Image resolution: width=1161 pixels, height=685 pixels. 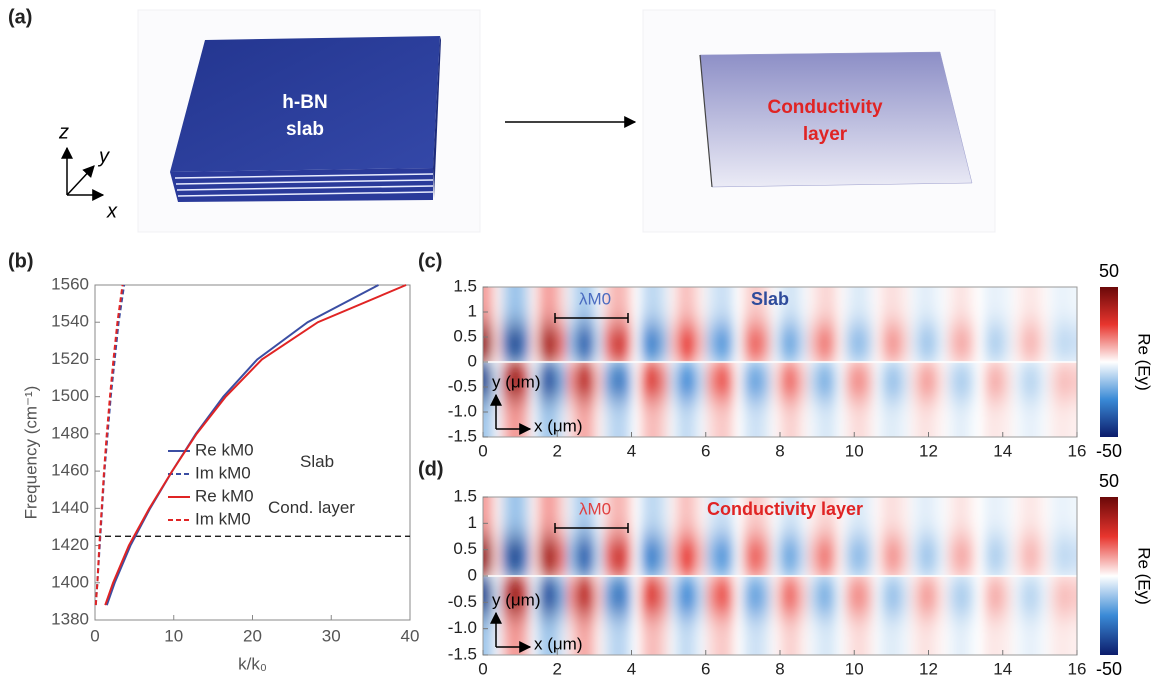 I want to click on y-tick-label: 1500, so click(x=70, y=395).